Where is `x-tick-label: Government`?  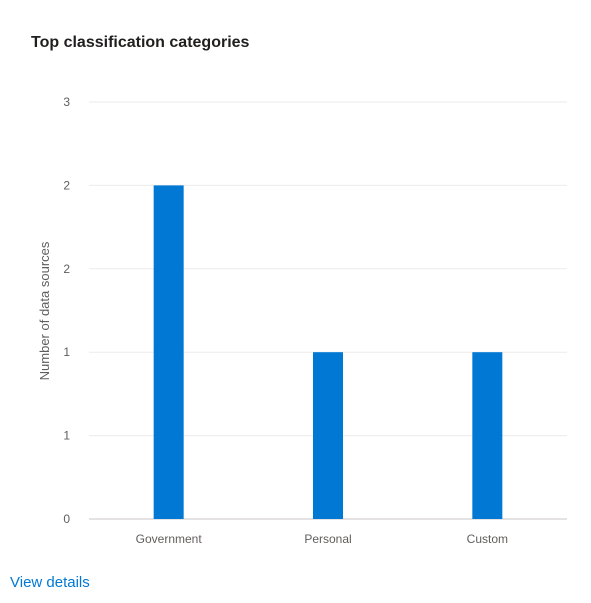
x-tick-label: Government is located at coordinates (169, 539).